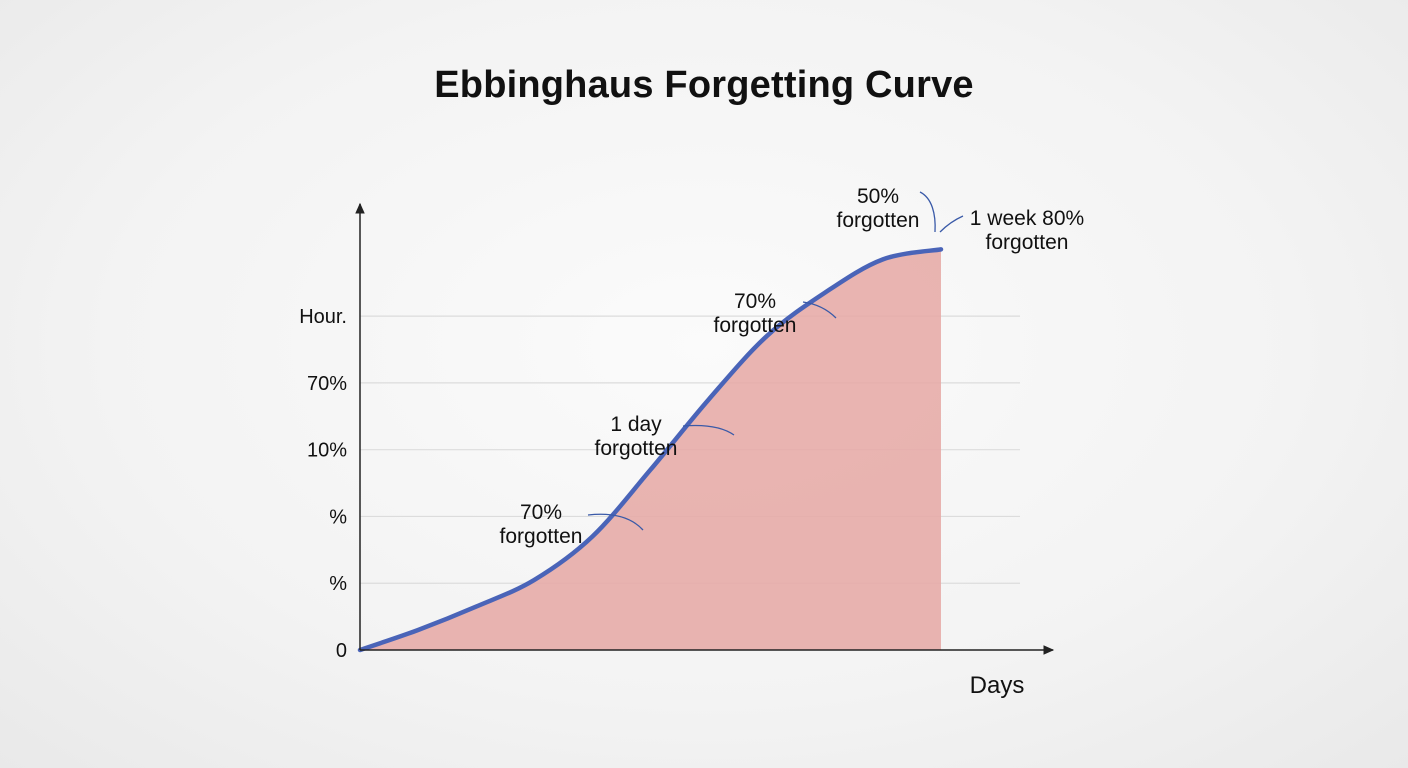 The height and width of the screenshot is (768, 1408). Describe the element at coordinates (341, 651) in the screenshot. I see `y-tick-label: 0` at that location.